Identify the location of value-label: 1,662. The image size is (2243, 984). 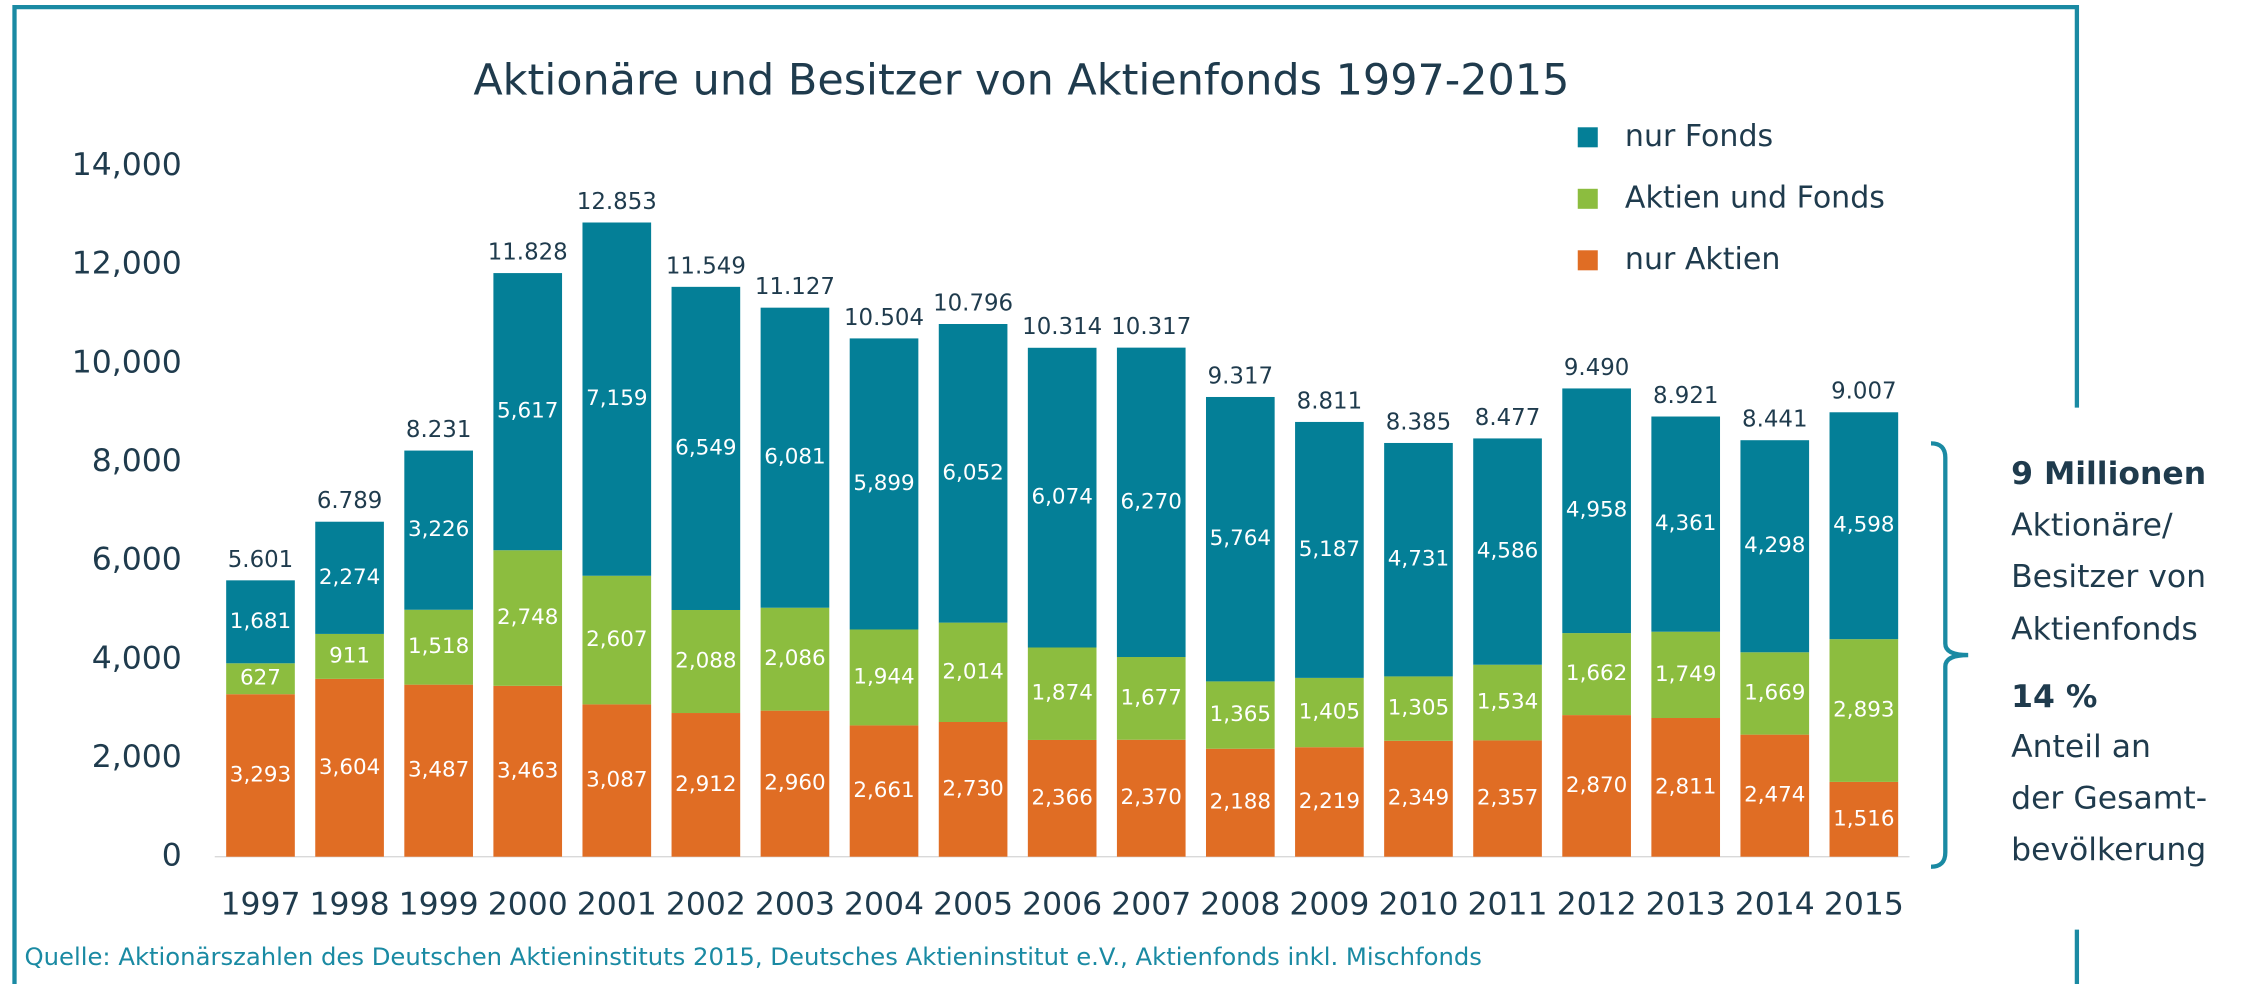
(1596, 673).